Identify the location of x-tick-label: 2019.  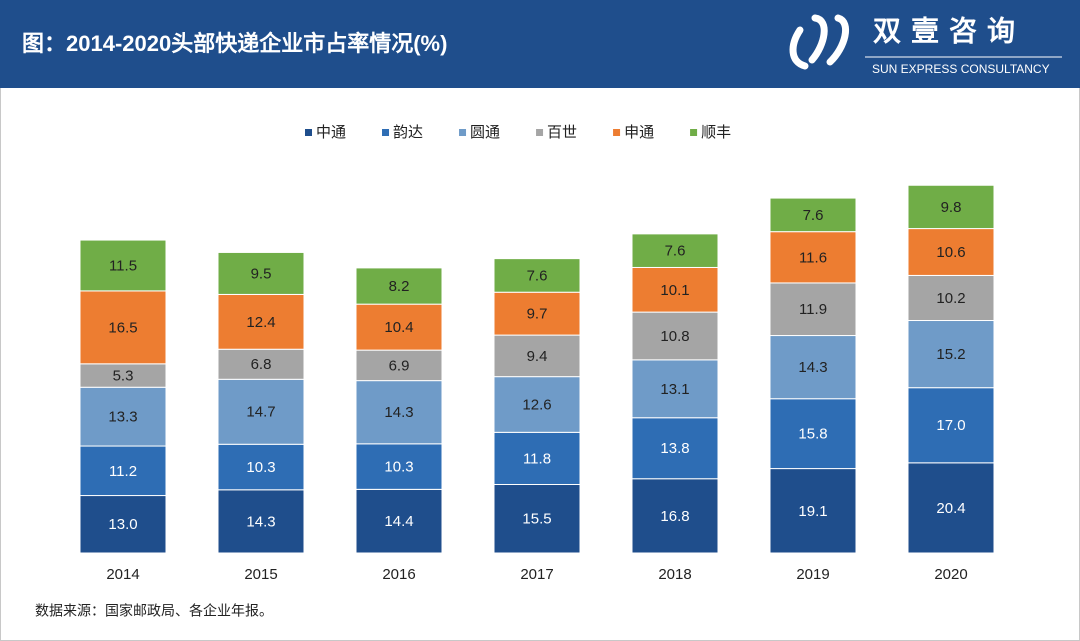
(812, 574).